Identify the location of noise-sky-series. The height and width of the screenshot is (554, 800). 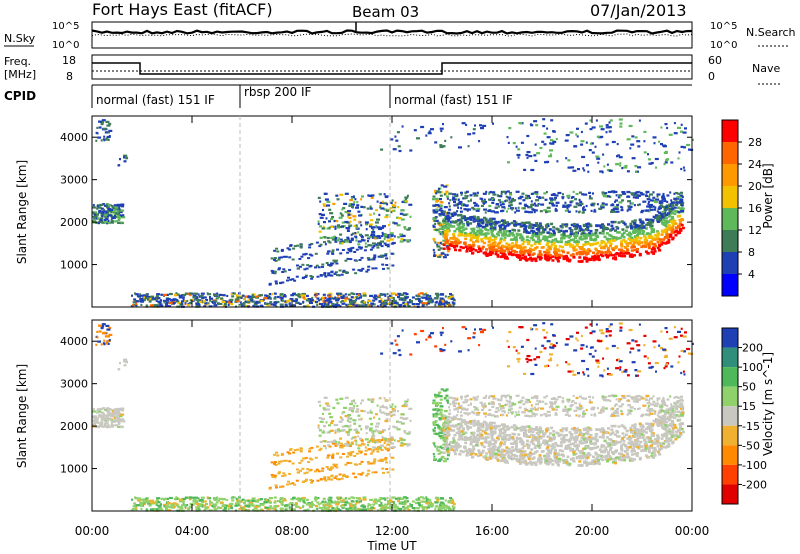
(392, 32).